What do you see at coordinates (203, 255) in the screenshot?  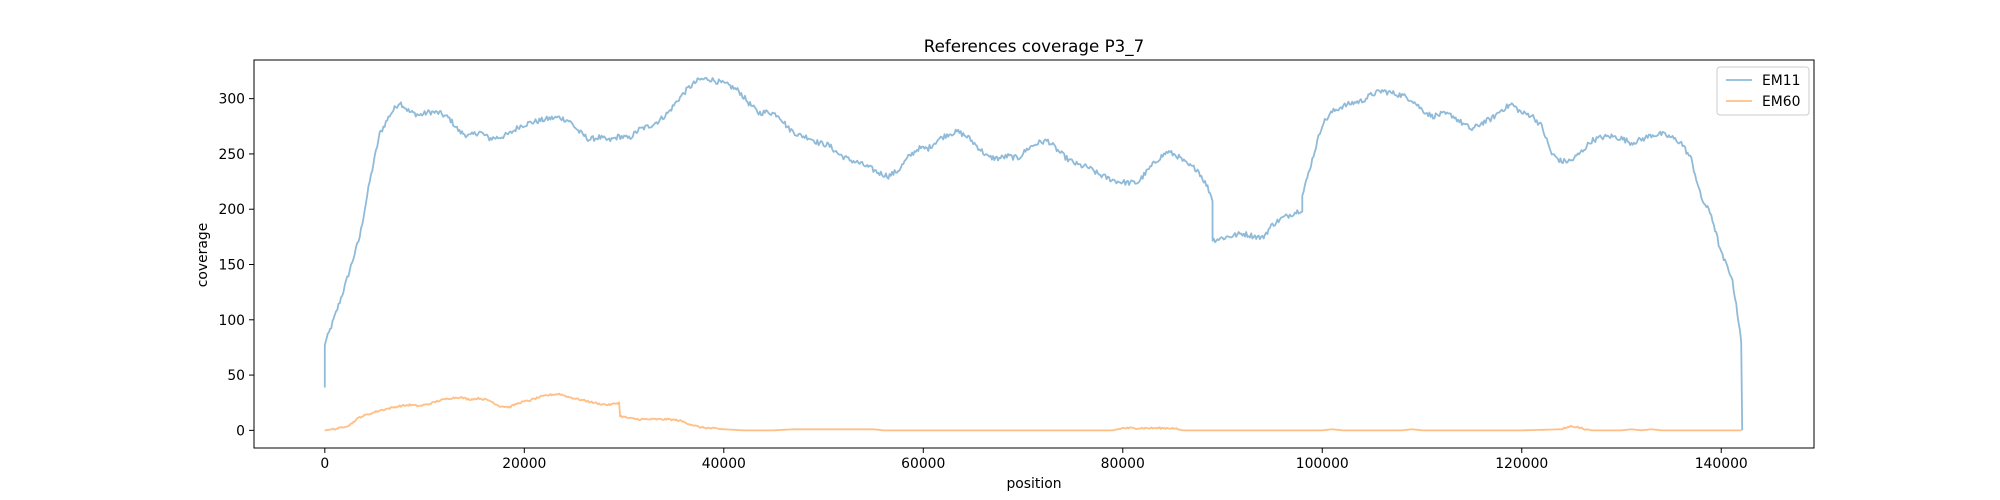 I see `y-axis-label: coverage` at bounding box center [203, 255].